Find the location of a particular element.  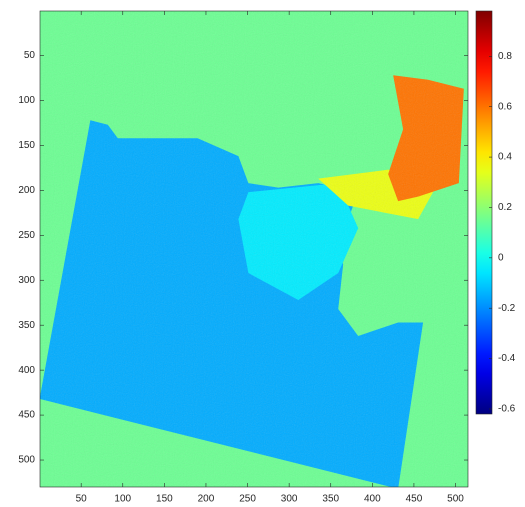

colorbar-tick-label: 0.2 is located at coordinates (505, 207).